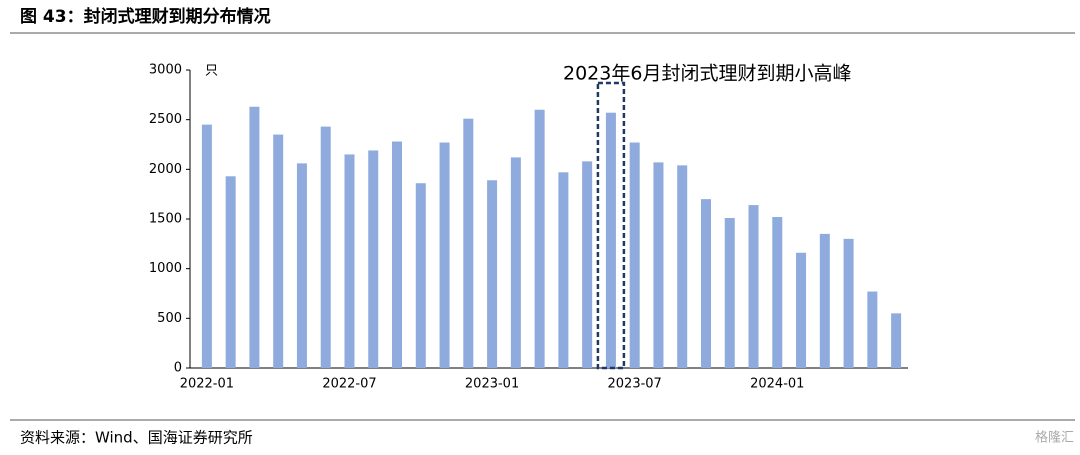 The image size is (1080, 455). I want to click on highlight-box, so click(611, 225).